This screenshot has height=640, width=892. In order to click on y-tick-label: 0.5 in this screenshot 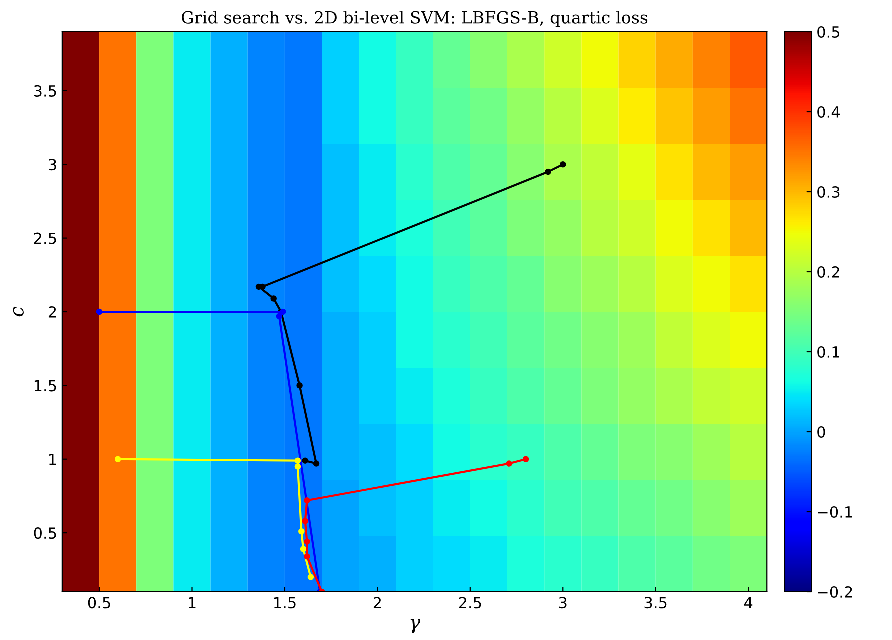, I will do `click(45, 534)`.